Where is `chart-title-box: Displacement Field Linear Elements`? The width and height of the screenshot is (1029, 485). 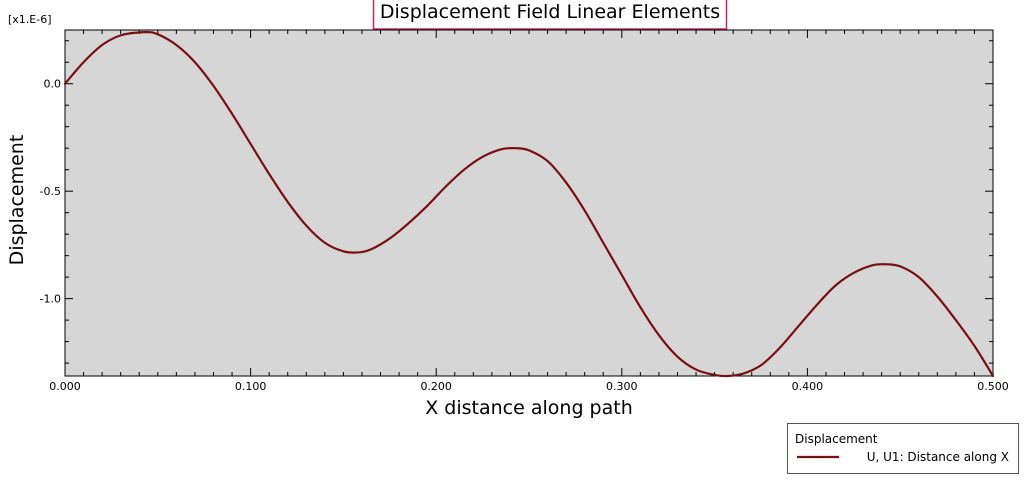
chart-title-box: Displacement Field Linear Elements is located at coordinates (550, 15).